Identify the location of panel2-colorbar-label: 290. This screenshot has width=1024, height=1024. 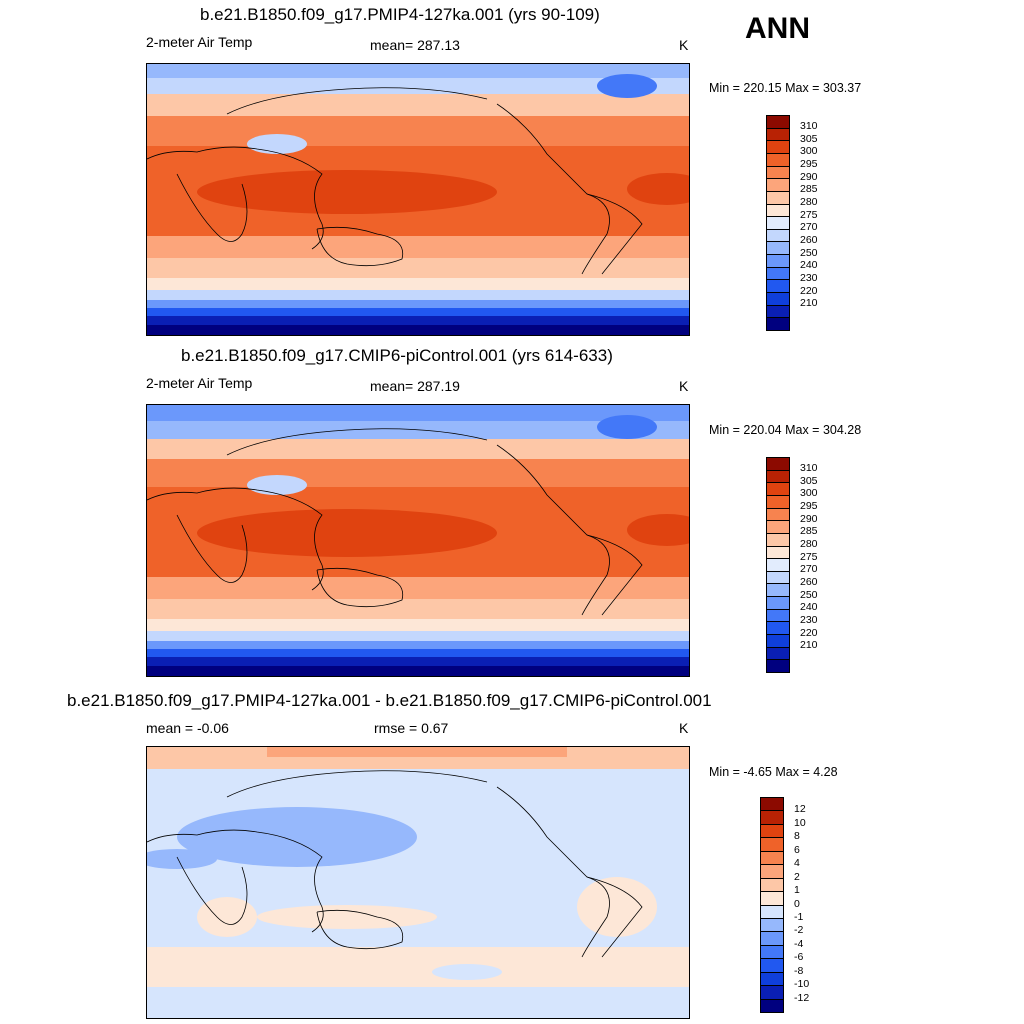
(809, 518).